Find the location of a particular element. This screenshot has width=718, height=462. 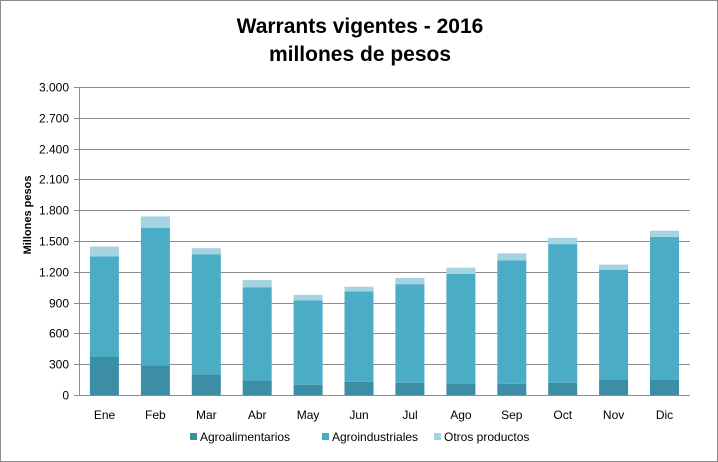

x-tick-label: Ago is located at coordinates (461, 415).